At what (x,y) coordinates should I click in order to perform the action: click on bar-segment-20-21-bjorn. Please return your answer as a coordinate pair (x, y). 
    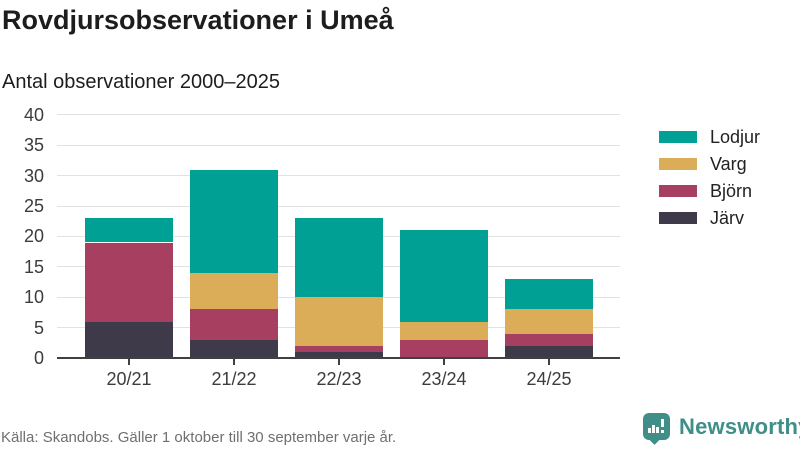
    Looking at the image, I should click on (129, 282).